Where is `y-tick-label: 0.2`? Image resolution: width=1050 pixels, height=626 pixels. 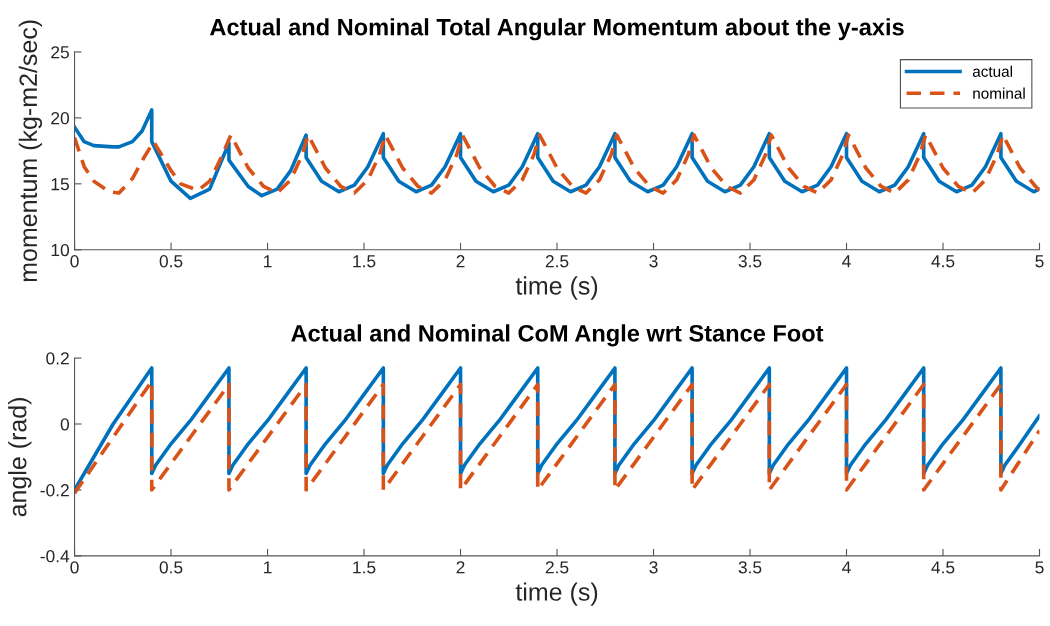 y-tick-label: 0.2 is located at coordinates (57, 358).